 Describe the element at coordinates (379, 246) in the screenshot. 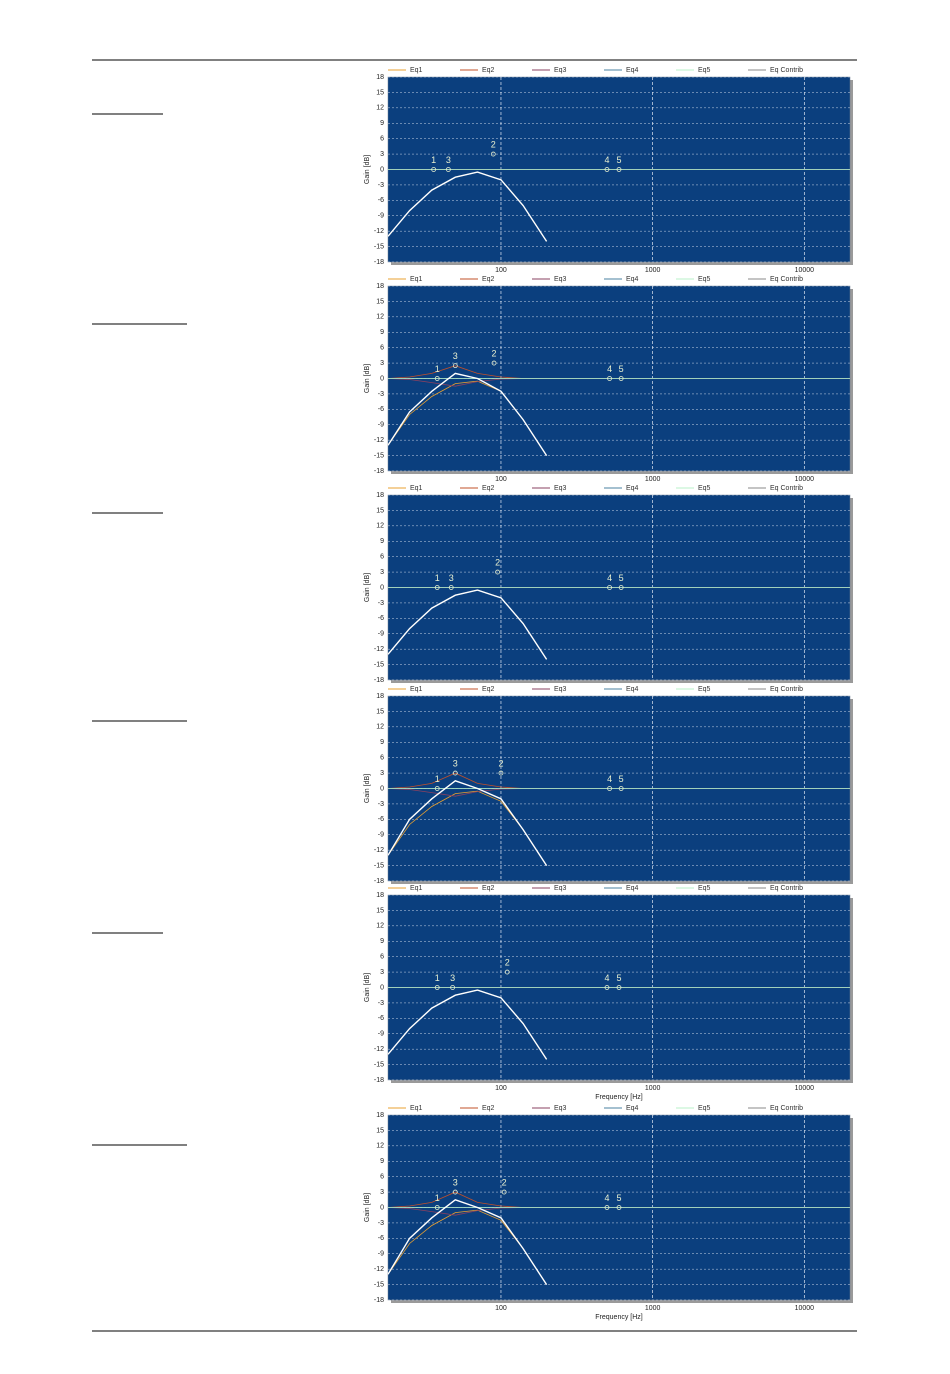

I see `y-tick-label: -15` at that location.